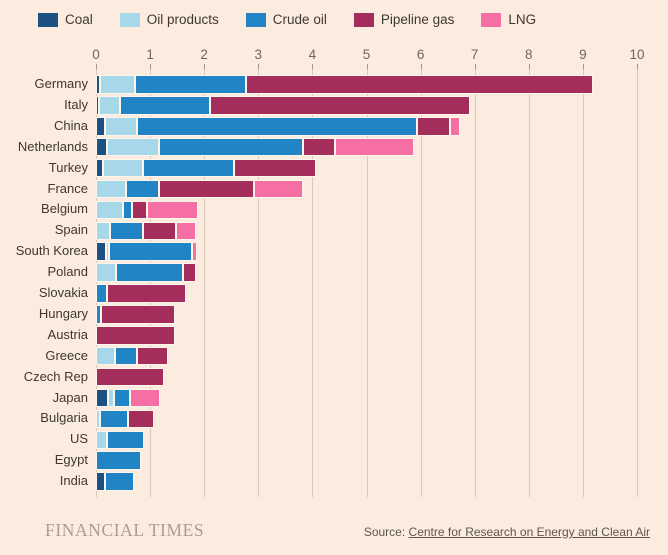 Image resolution: width=668 pixels, height=555 pixels. Describe the element at coordinates (67, 188) in the screenshot. I see `country-label: France` at that location.